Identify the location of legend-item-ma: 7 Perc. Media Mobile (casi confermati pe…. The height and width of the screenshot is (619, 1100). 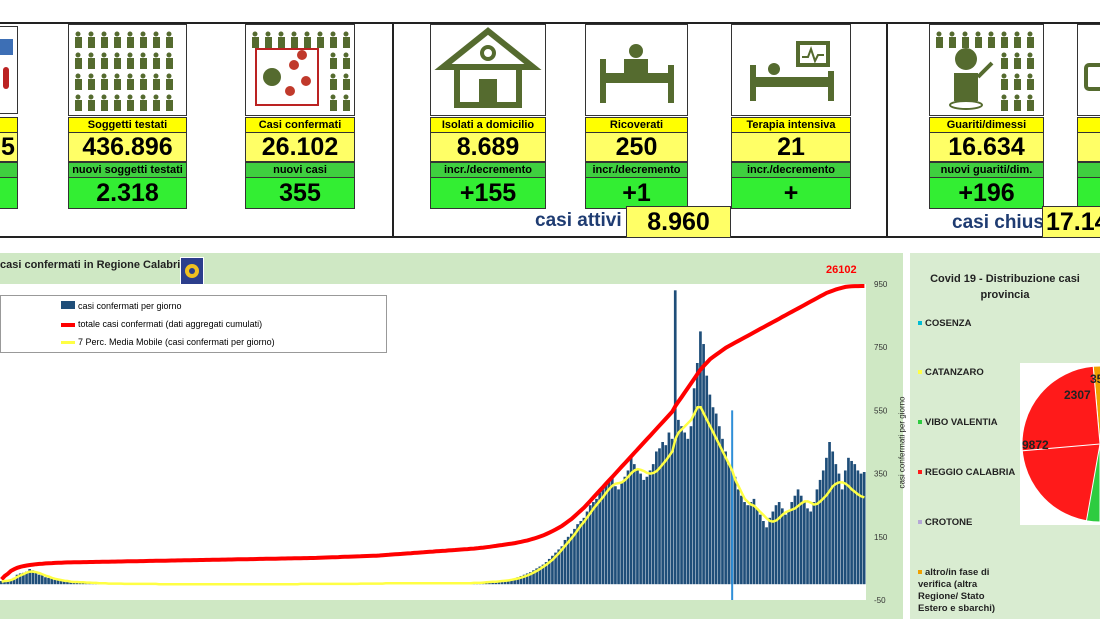
(168, 342).